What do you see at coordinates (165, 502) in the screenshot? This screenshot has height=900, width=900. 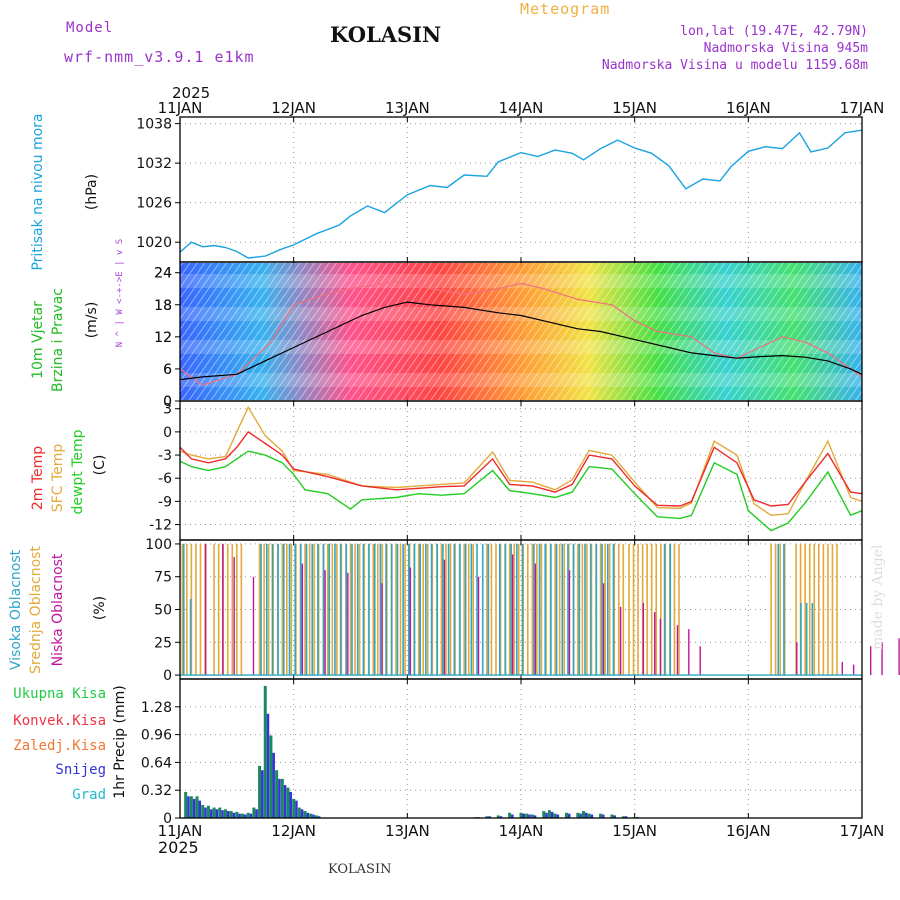 I see `y-tick-label: -9` at bounding box center [165, 502].